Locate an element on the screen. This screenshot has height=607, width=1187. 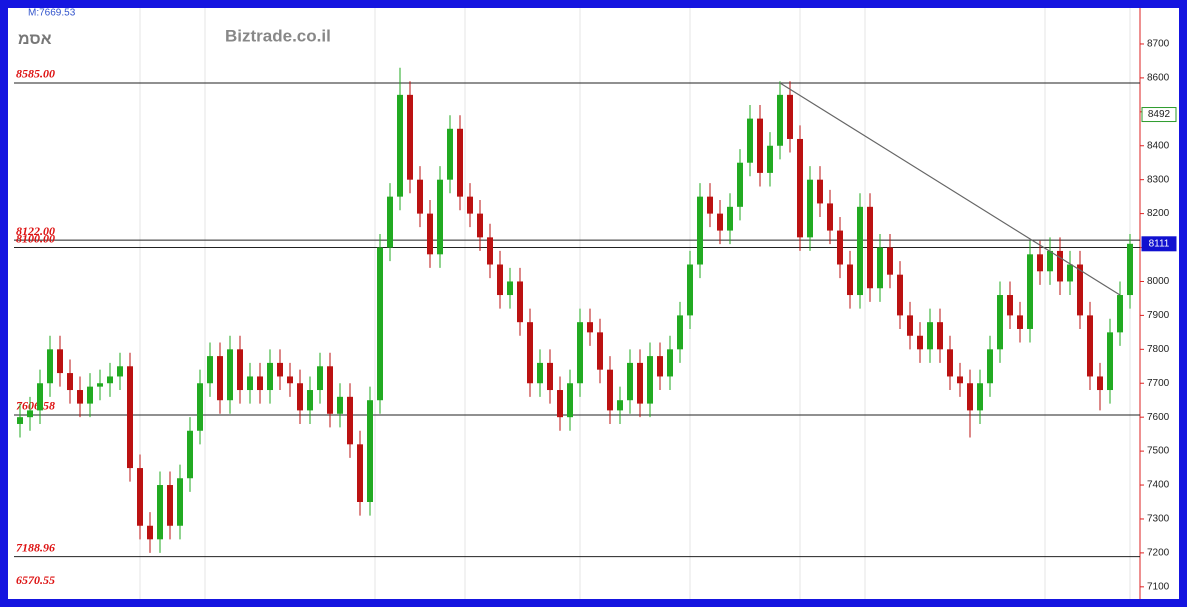
level-label: 7606.58 is located at coordinates (35, 406).